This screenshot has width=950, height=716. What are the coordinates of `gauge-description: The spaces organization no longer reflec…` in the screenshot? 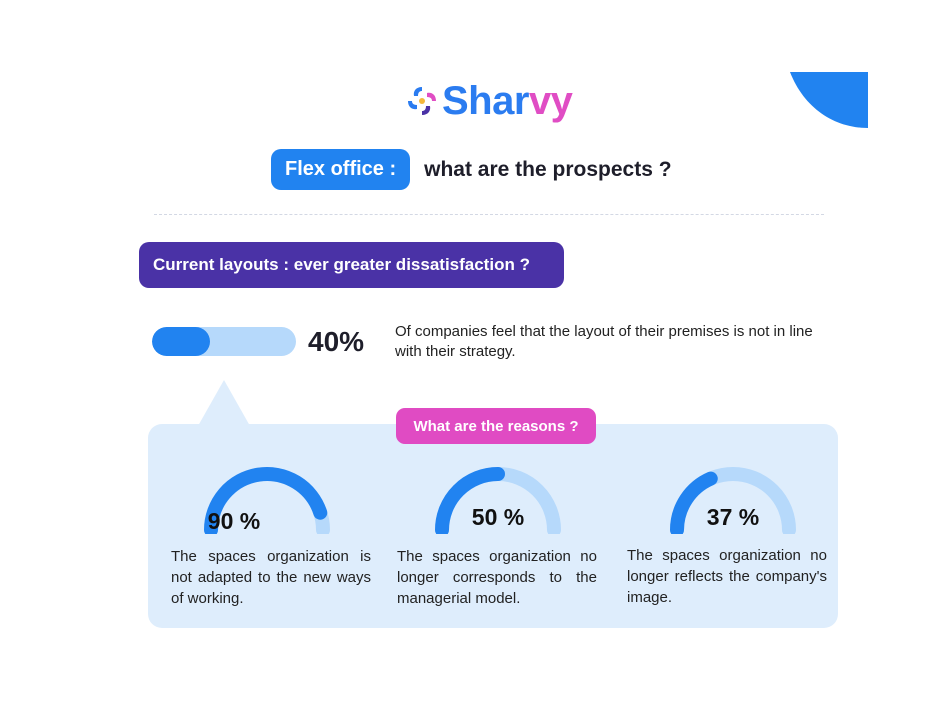 It's located at (727, 576).